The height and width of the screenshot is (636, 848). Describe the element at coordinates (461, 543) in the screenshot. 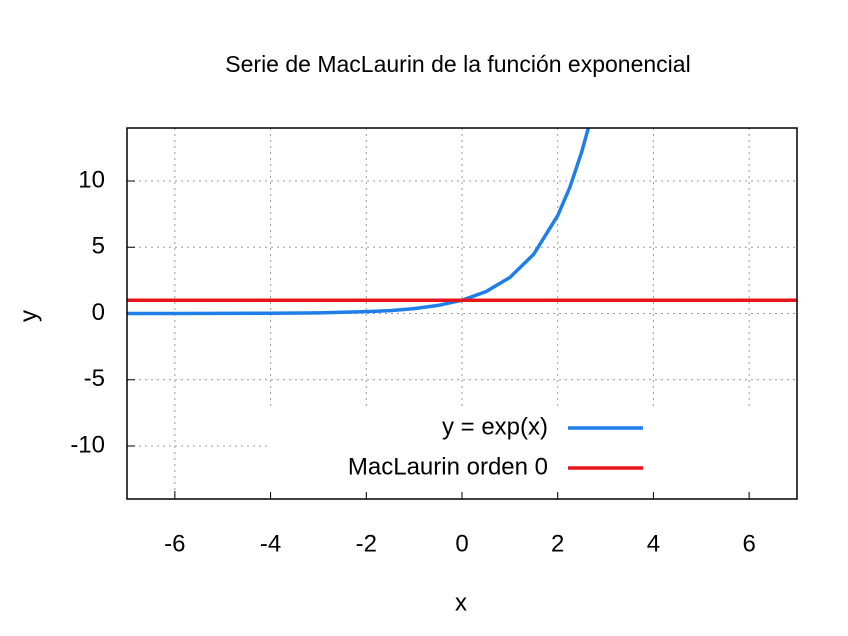

I see `x-tick-label: 0` at that location.